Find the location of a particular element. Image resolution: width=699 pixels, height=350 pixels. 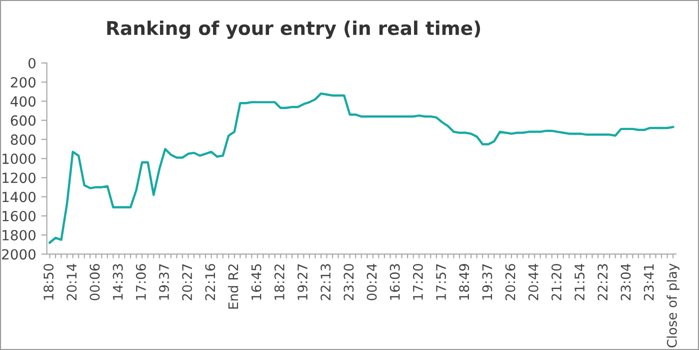

y-tick-label: 1400 is located at coordinates (19, 197).